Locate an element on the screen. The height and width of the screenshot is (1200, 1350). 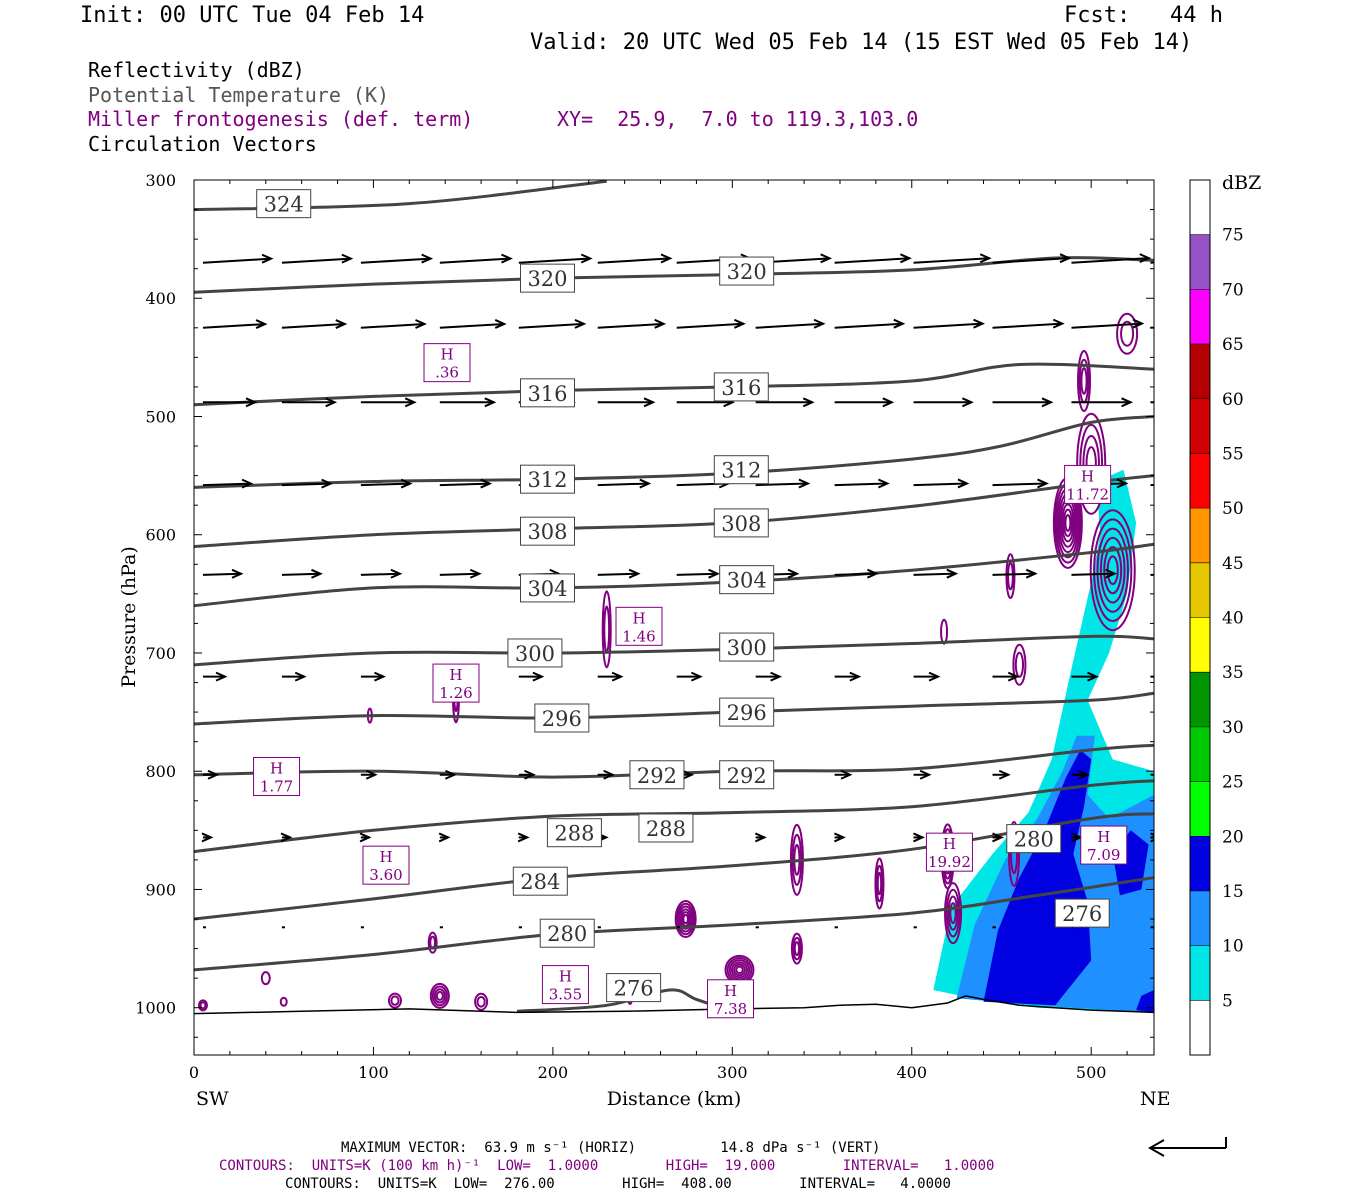
svg-text: 288 is located at coordinates (666, 829).